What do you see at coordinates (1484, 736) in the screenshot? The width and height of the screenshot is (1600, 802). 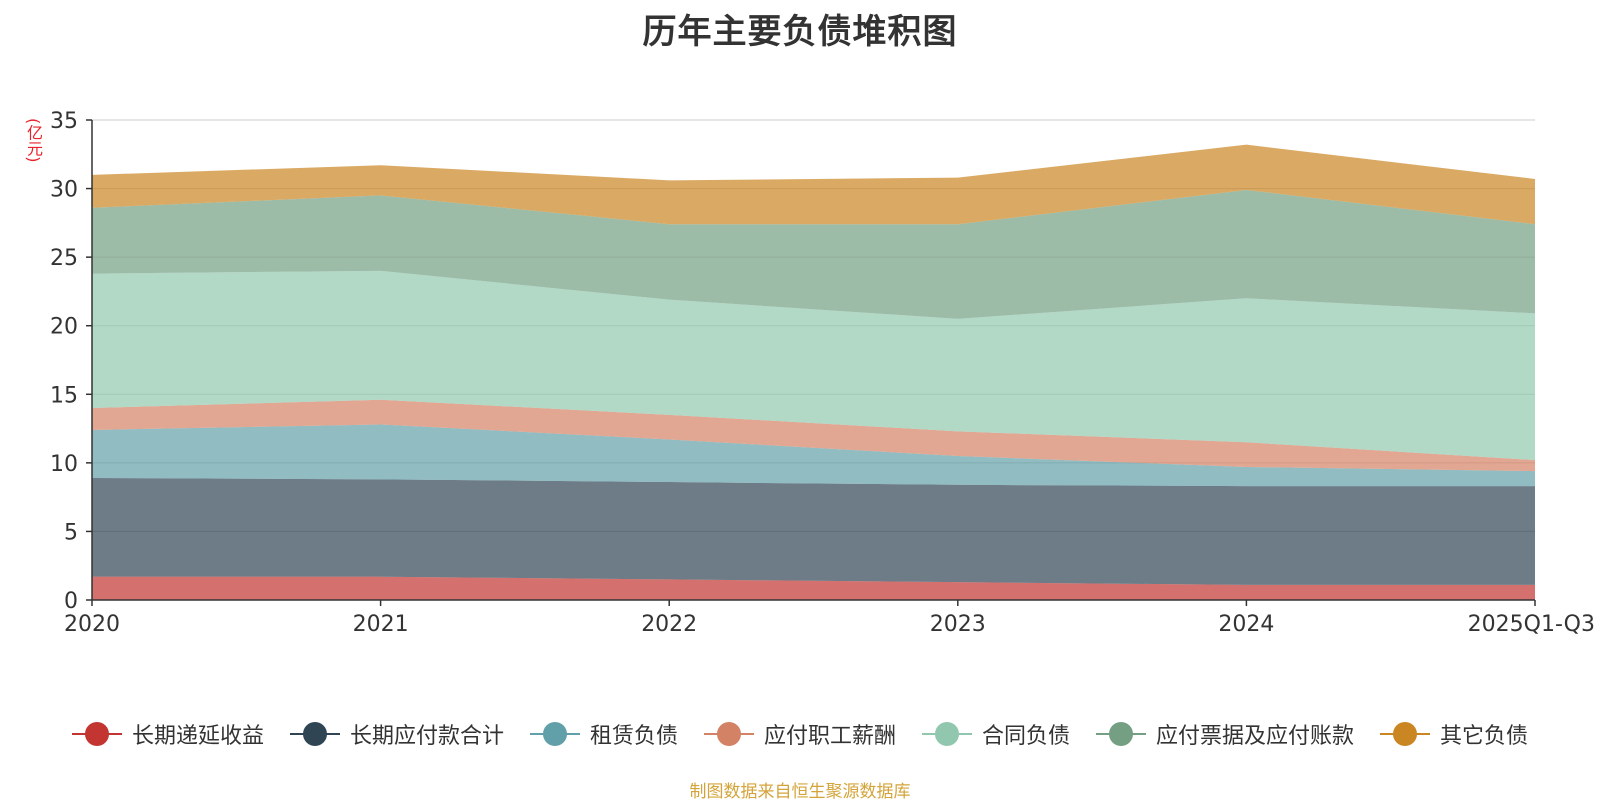 I see `legend-label: 其它负债` at bounding box center [1484, 736].